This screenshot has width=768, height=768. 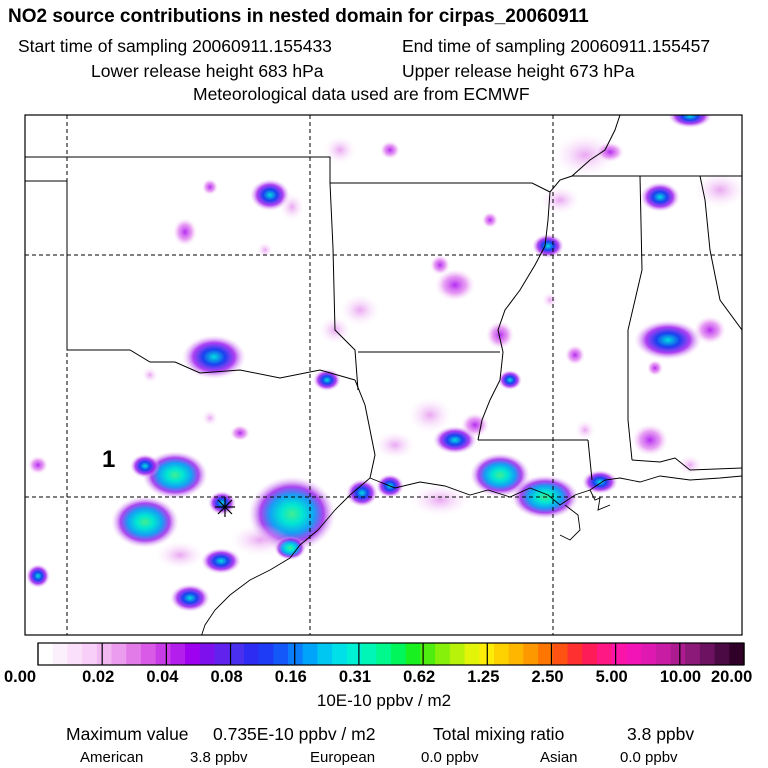 What do you see at coordinates (661, 734) in the screenshot?
I see `total-mixing-ratio-value: 3.8 ppbv` at bounding box center [661, 734].